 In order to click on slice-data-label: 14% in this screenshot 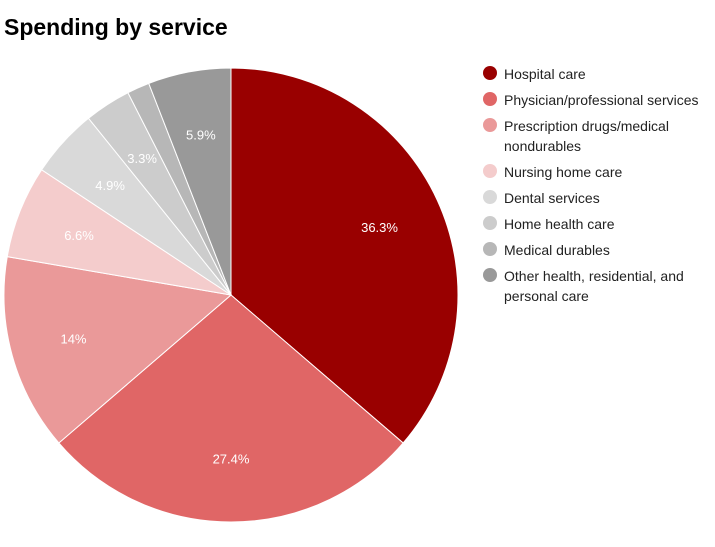, I will do `click(73, 339)`.